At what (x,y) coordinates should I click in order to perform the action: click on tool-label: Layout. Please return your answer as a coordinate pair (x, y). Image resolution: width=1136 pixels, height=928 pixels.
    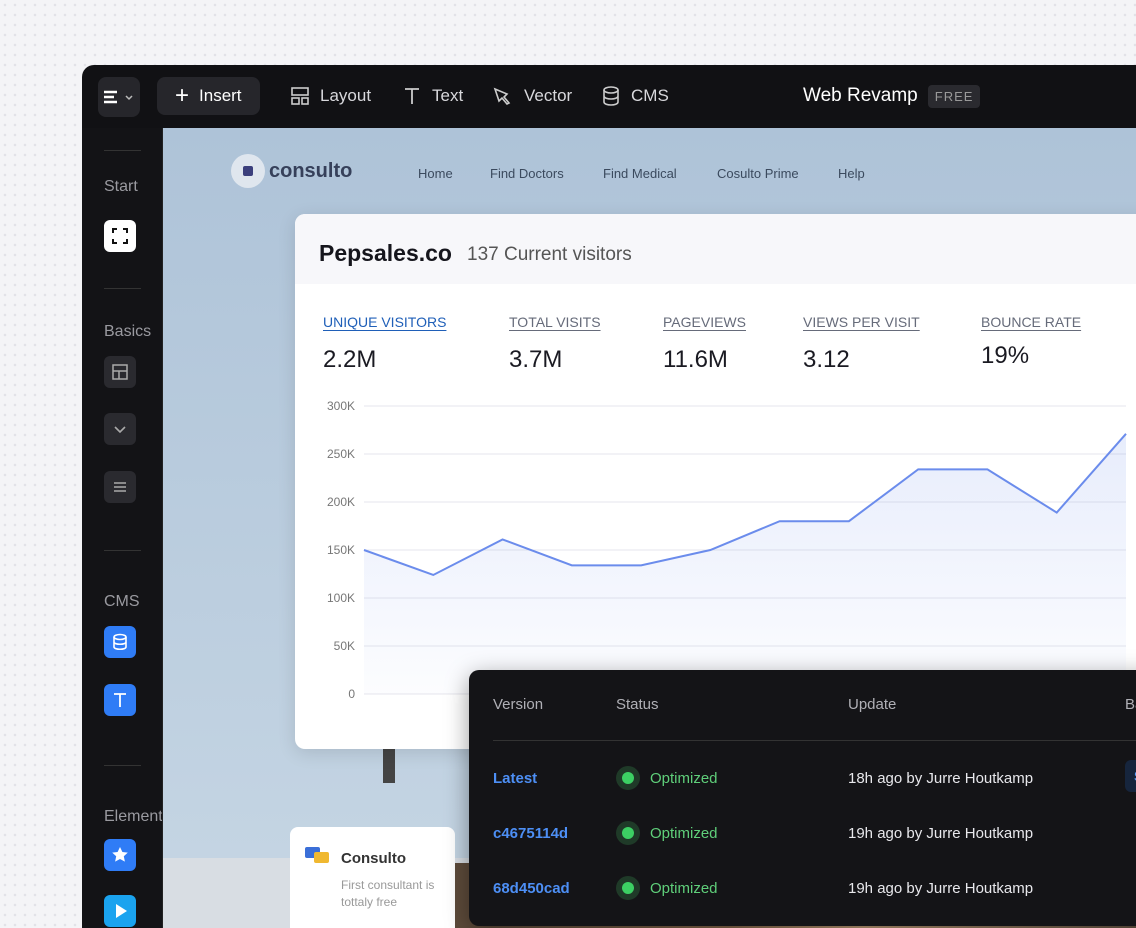
    Looking at the image, I should click on (346, 95).